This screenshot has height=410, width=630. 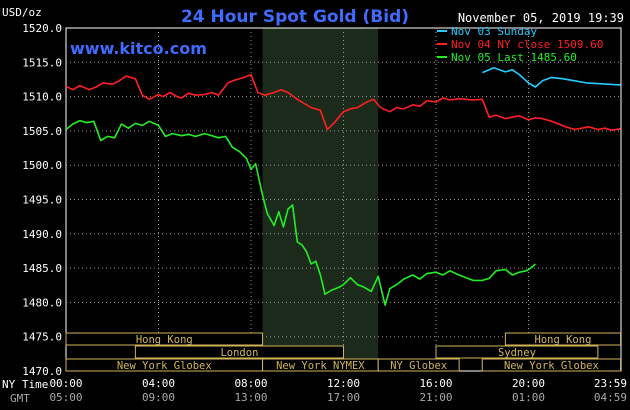 I want to click on gmt-axis-label: GMT, so click(x=20, y=398).